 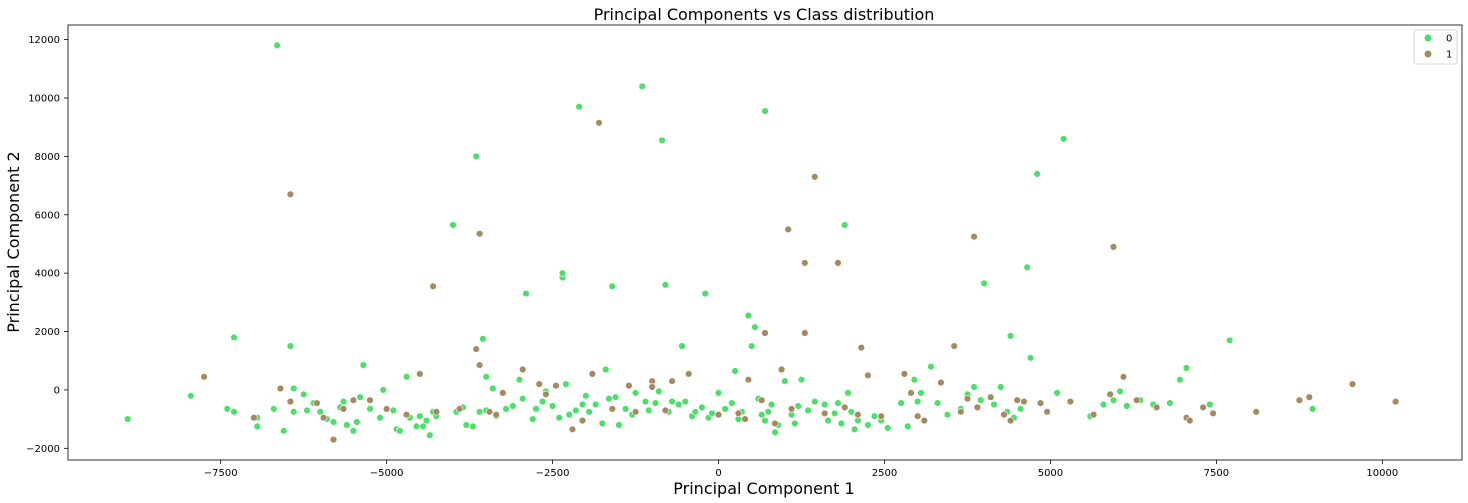 I want to click on x-tick-label: 7500, so click(x=1216, y=473).